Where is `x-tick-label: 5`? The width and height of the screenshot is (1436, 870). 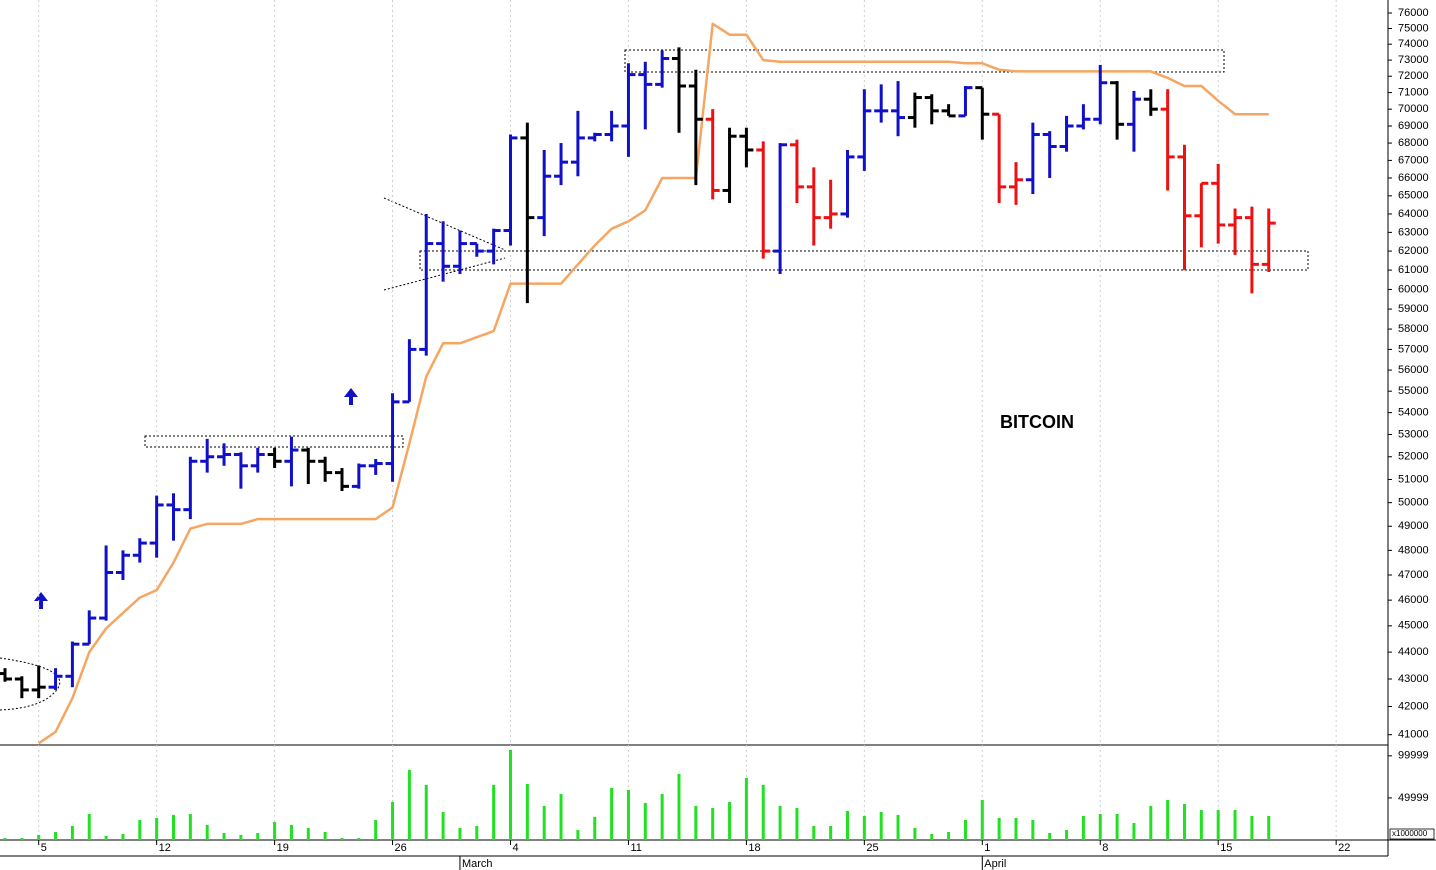
x-tick-label: 5 is located at coordinates (44, 848).